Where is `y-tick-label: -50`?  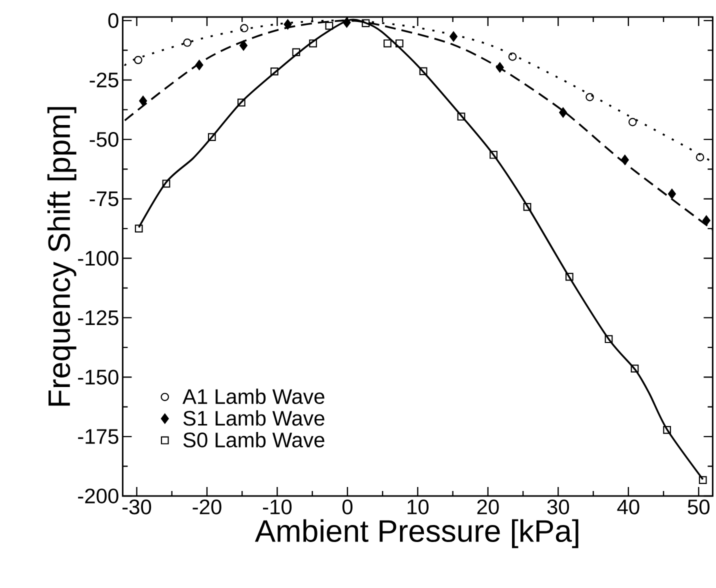
y-tick-label: -50 is located at coordinates (104, 139).